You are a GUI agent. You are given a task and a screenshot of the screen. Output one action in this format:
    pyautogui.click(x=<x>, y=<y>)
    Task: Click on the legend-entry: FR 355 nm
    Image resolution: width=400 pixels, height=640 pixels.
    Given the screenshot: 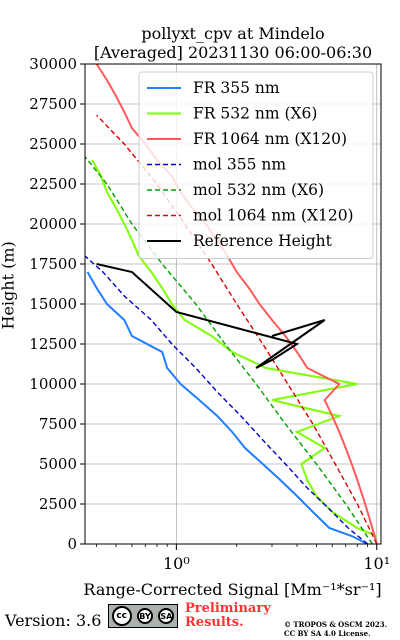 What is the action you would take?
    pyautogui.click(x=236, y=88)
    